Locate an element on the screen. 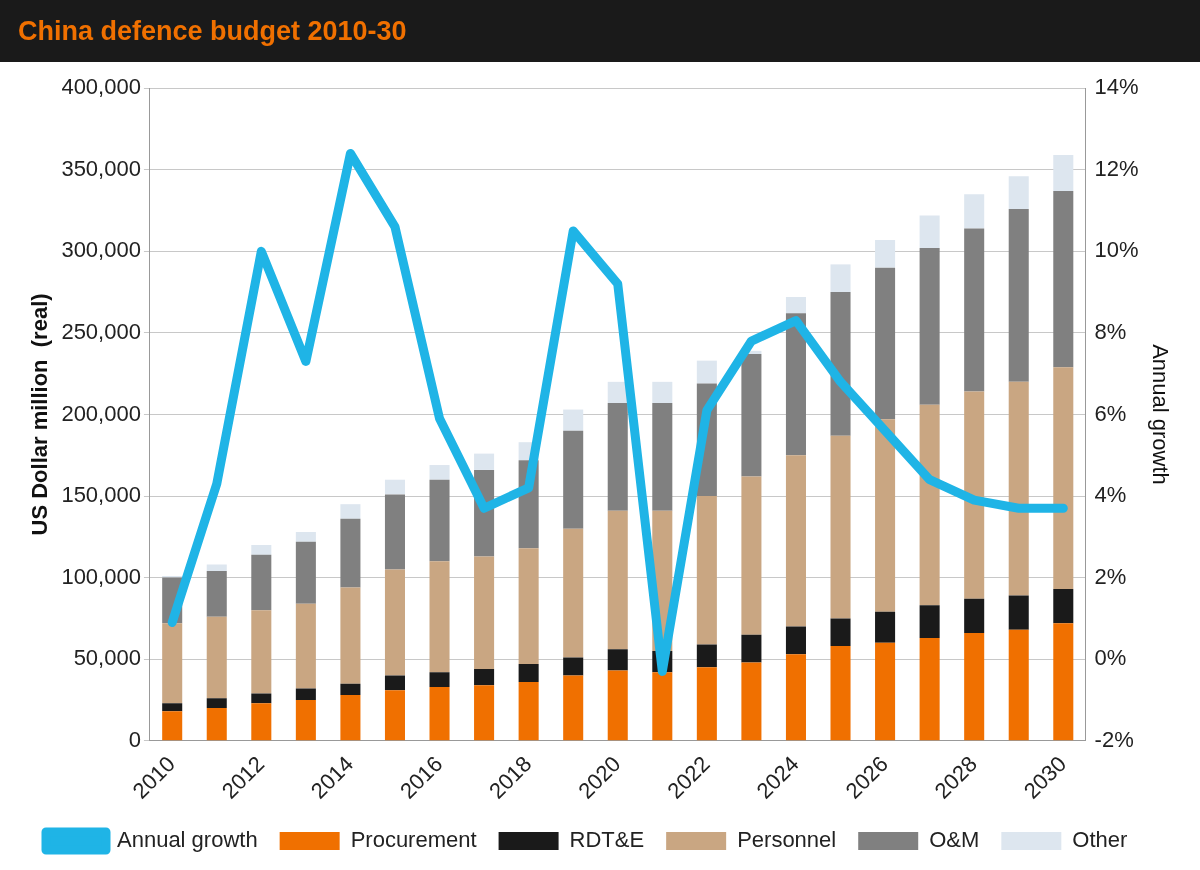 This screenshot has width=1200, height=870. y2-tick-label: 2% is located at coordinates (1110, 576).